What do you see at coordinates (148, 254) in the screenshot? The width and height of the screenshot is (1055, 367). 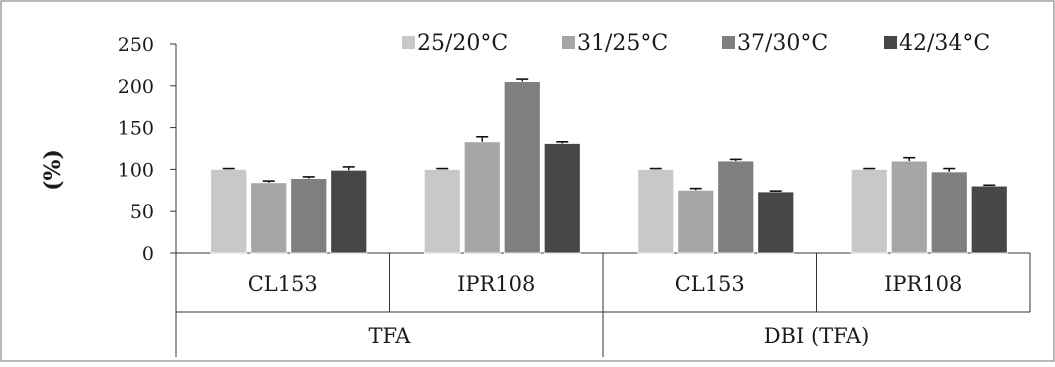 I see `y-tick-label: 0` at bounding box center [148, 254].